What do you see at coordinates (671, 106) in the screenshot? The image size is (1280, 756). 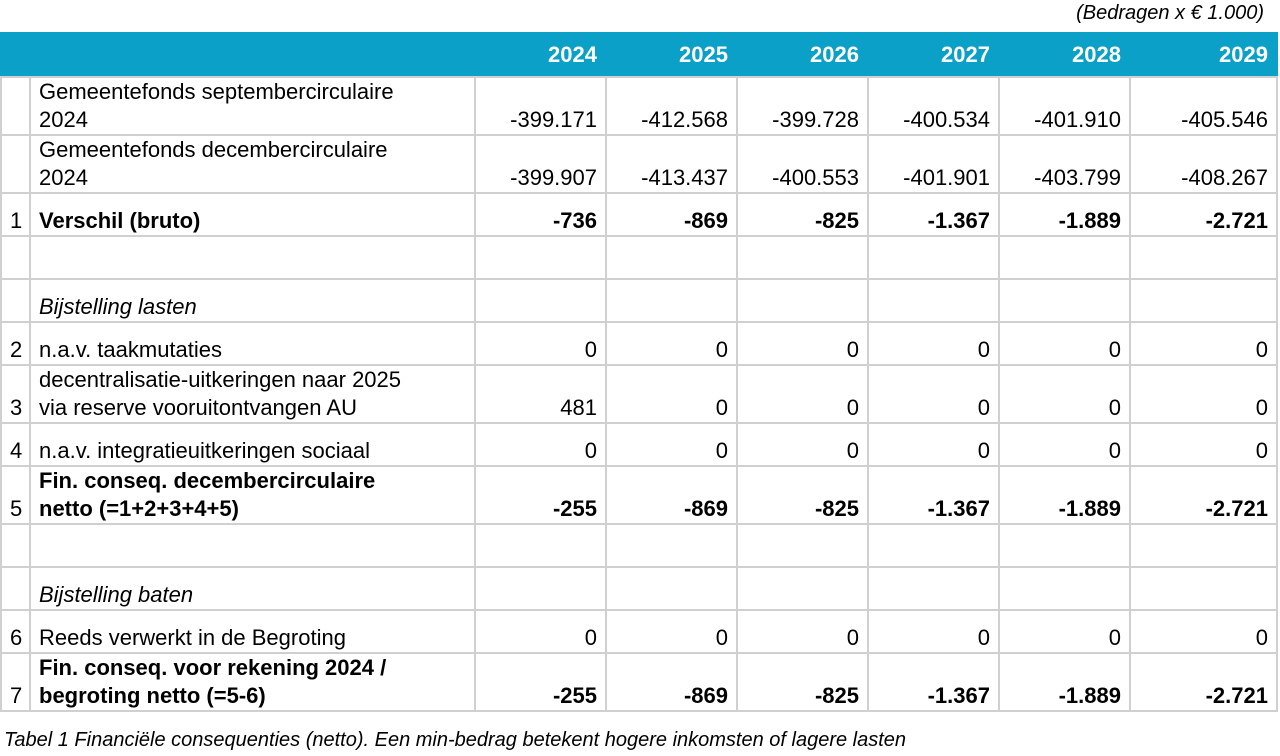 I see `value-cell: -412.568` at bounding box center [671, 106].